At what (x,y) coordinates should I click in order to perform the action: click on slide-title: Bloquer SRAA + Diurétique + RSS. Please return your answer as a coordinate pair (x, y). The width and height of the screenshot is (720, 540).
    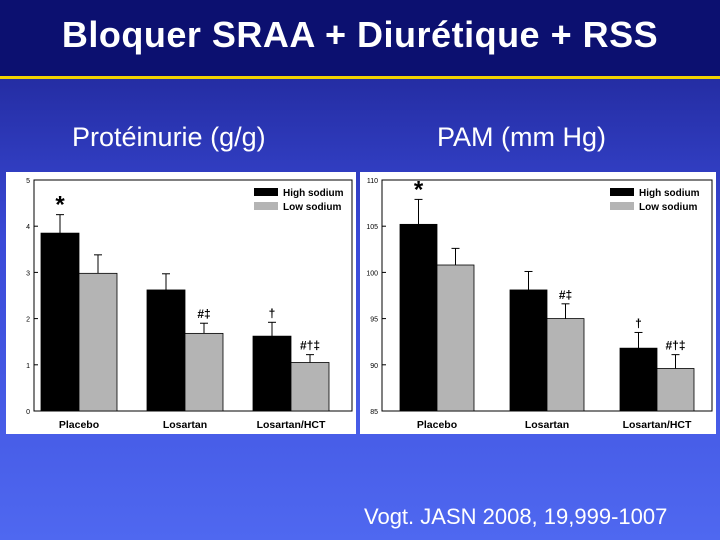
    Looking at the image, I should click on (360, 34).